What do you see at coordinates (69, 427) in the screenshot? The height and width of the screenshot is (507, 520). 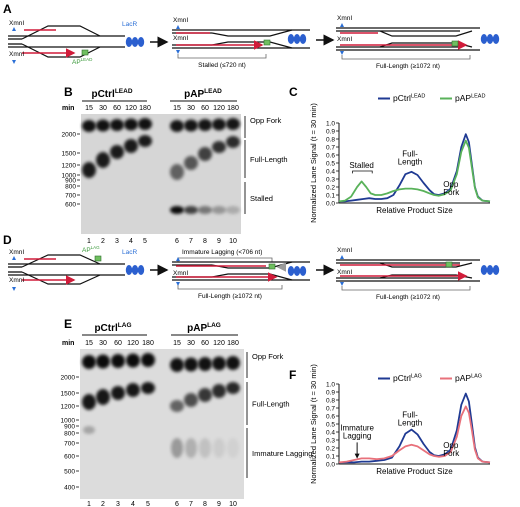 I see `size-marker-label: 900` at bounding box center [69, 427].